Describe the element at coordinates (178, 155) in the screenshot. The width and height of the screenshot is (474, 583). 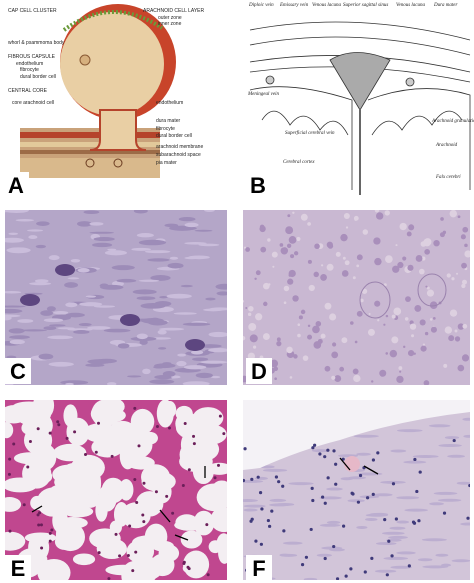
I see `annotation: subarachnoid space` at that location.